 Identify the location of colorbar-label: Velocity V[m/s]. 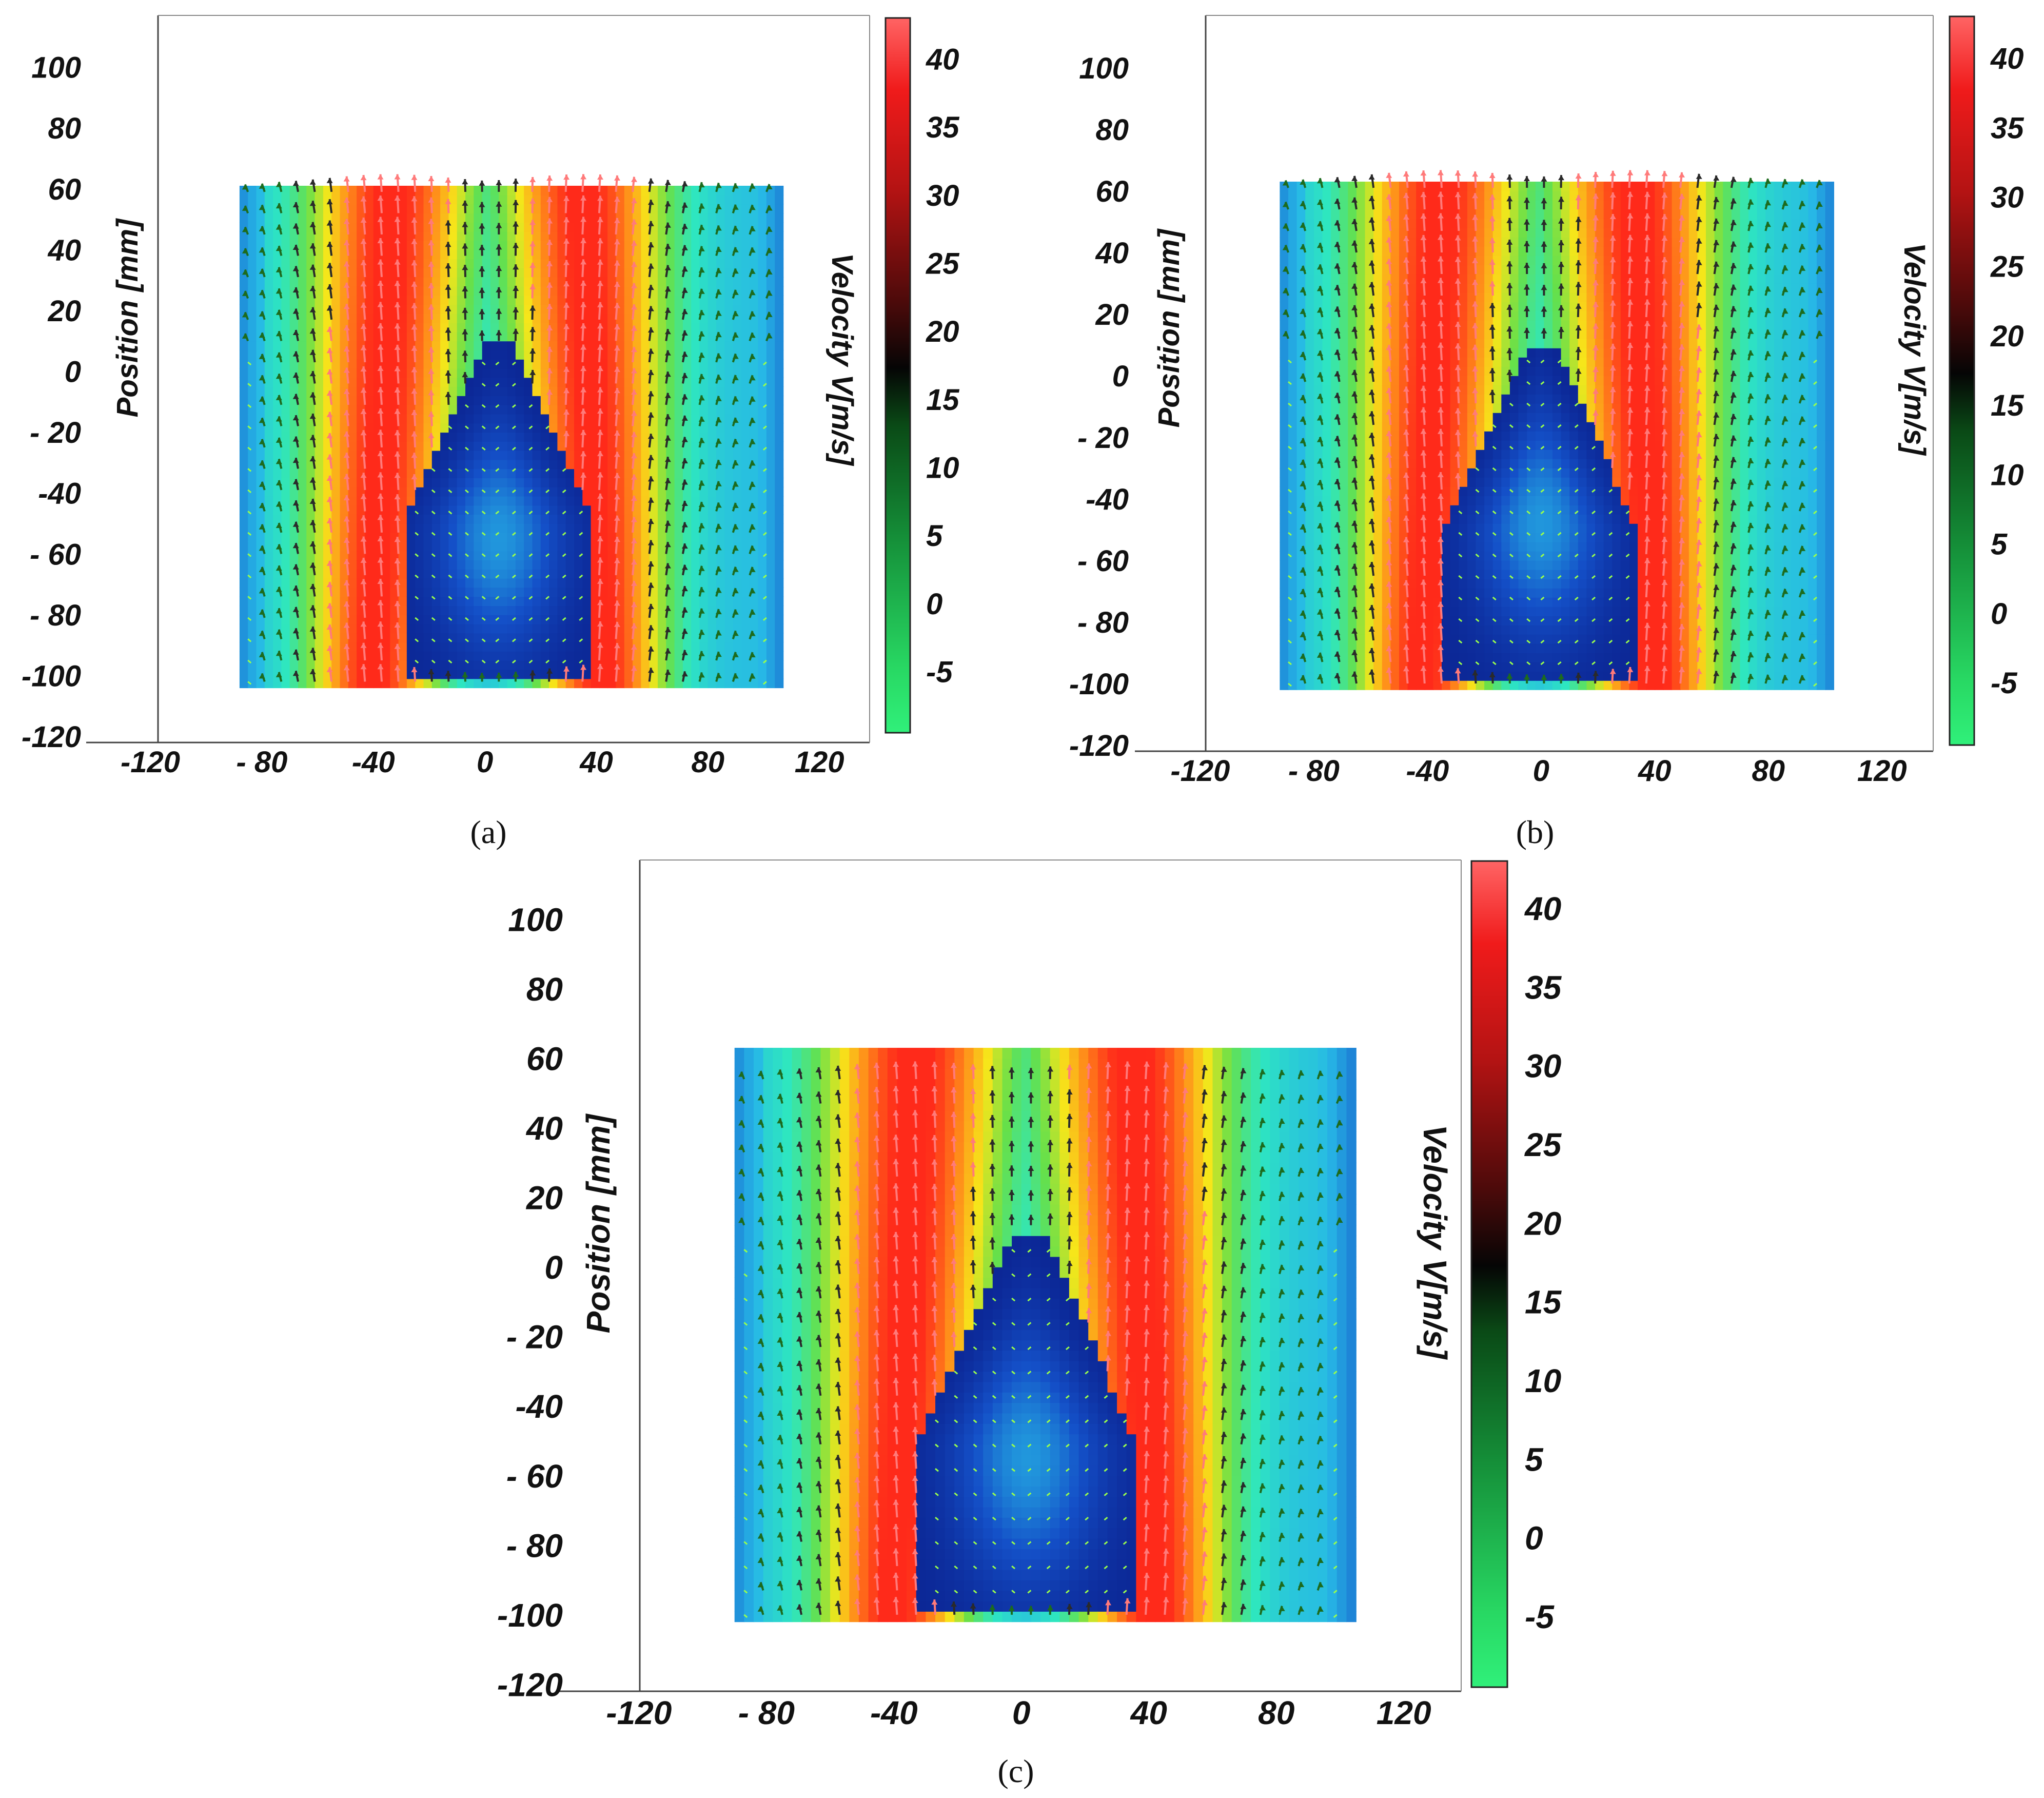
(842, 359).